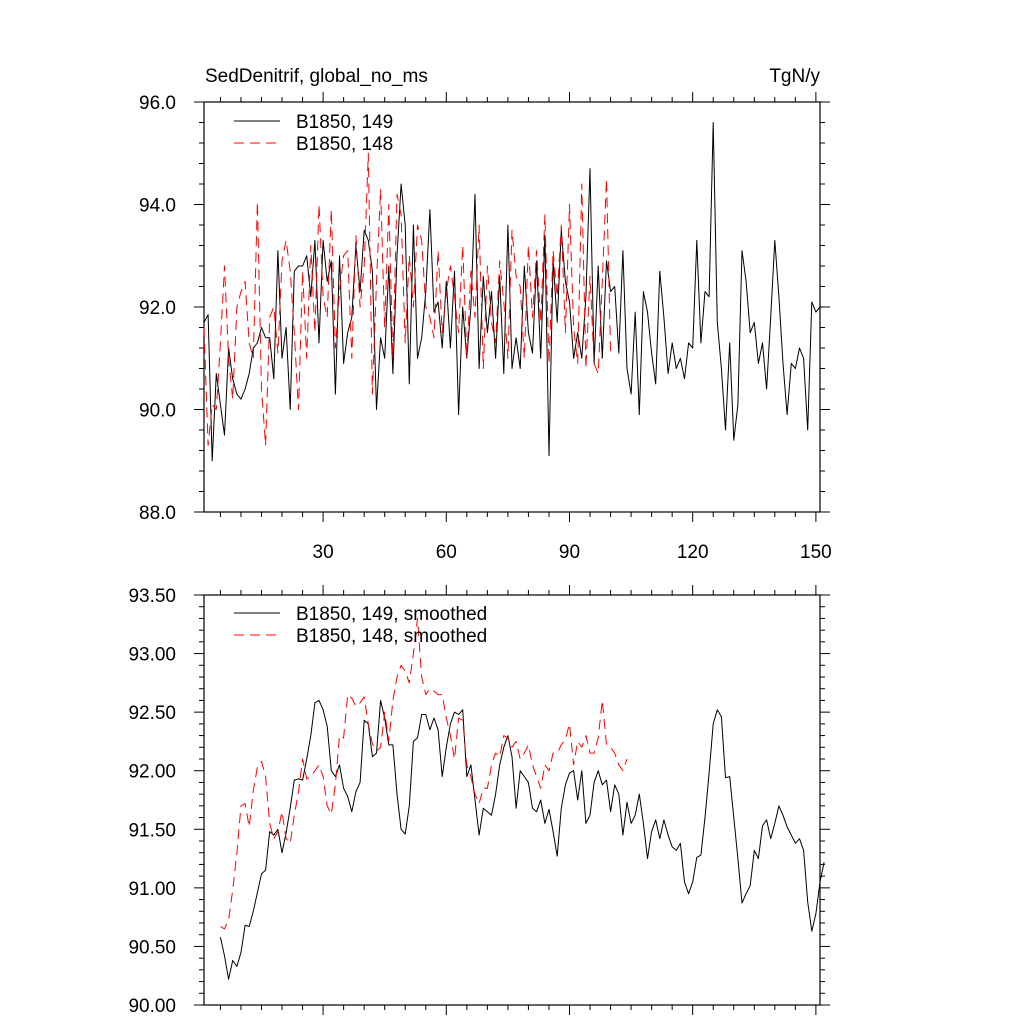 Image resolution: width=1024 pixels, height=1024 pixels. I want to click on y-tick-label: 93.00, so click(152, 655).